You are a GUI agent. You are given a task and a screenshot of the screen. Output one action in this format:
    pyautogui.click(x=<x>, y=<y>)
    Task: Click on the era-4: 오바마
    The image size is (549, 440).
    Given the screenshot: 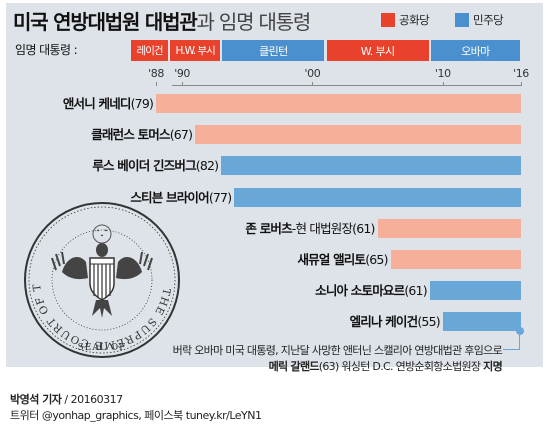 What is the action you would take?
    pyautogui.click(x=475, y=50)
    